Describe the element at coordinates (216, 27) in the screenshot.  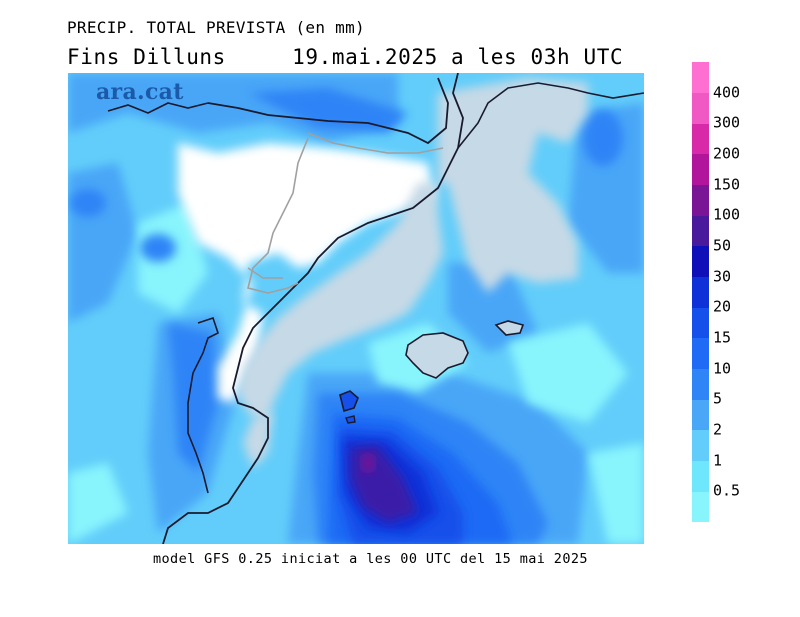
I see `map-title: PRECIP. TOTAL PREVISTA (en mm)` at that location.